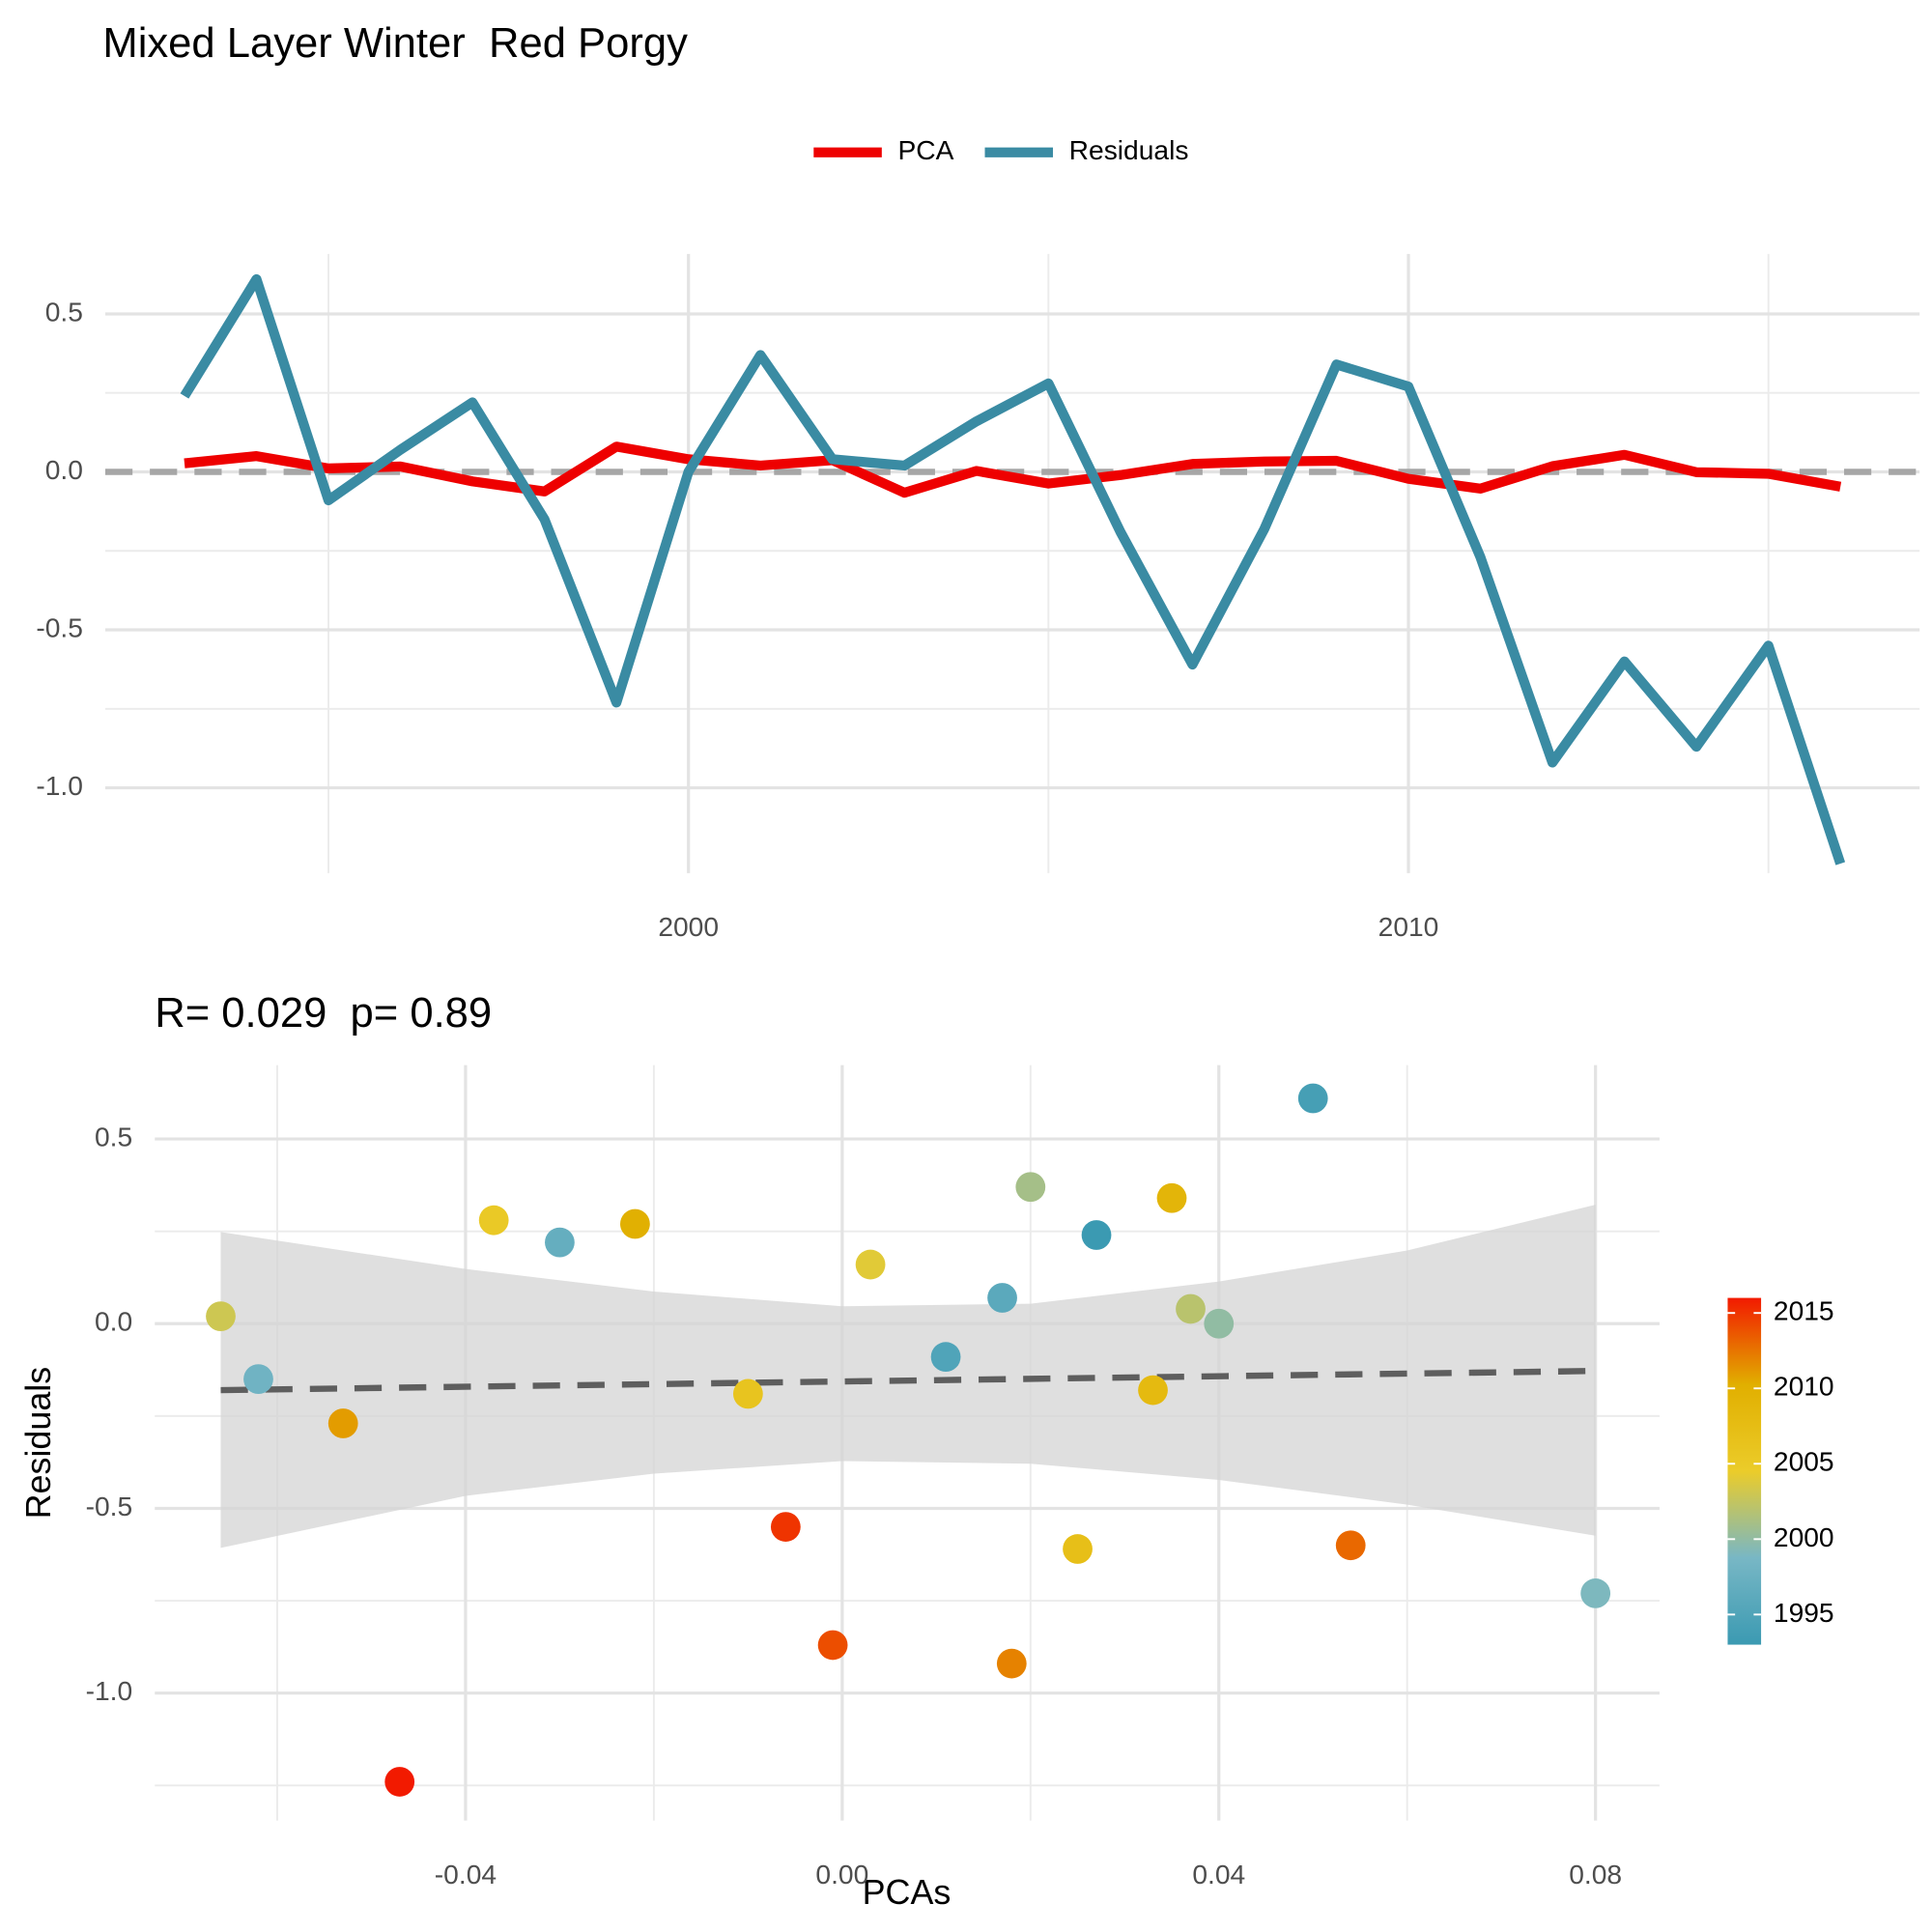 The image size is (1932, 1932). Describe the element at coordinates (841, 1874) in the screenshot. I see `x-tick-label: 0.00` at that location.